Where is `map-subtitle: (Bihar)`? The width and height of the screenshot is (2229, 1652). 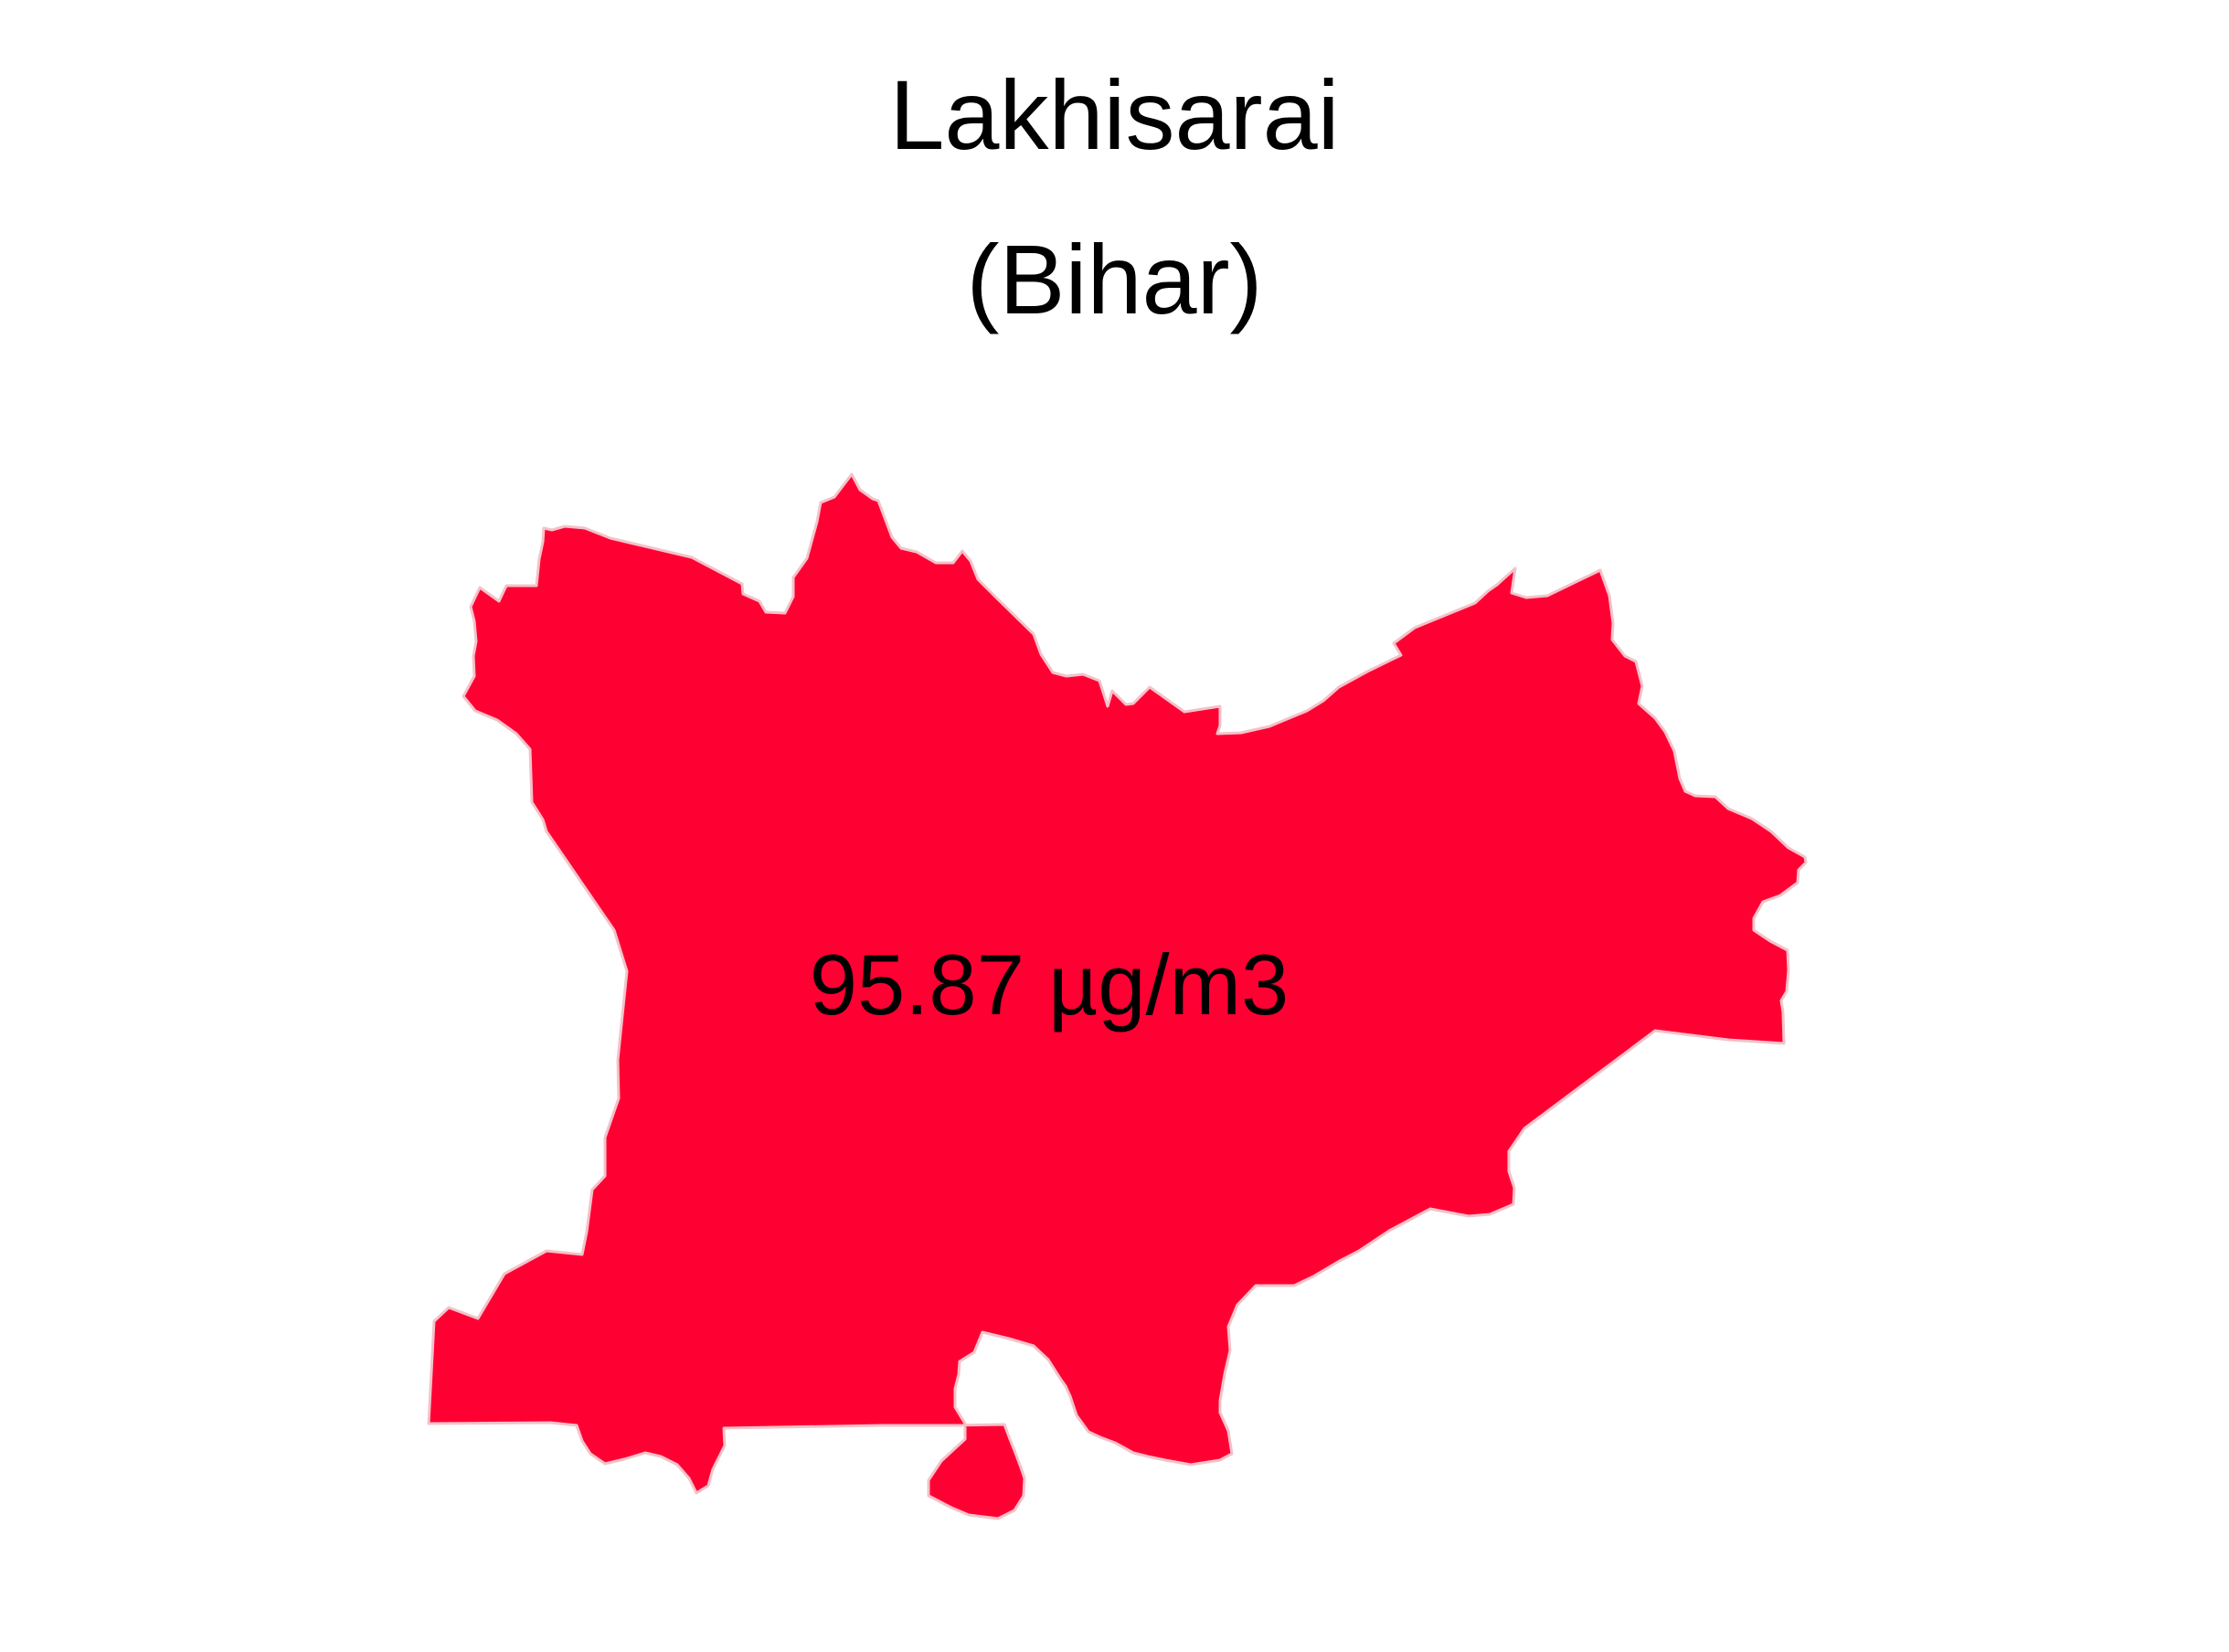
map-subtitle: (Bihar) is located at coordinates (1114, 279).